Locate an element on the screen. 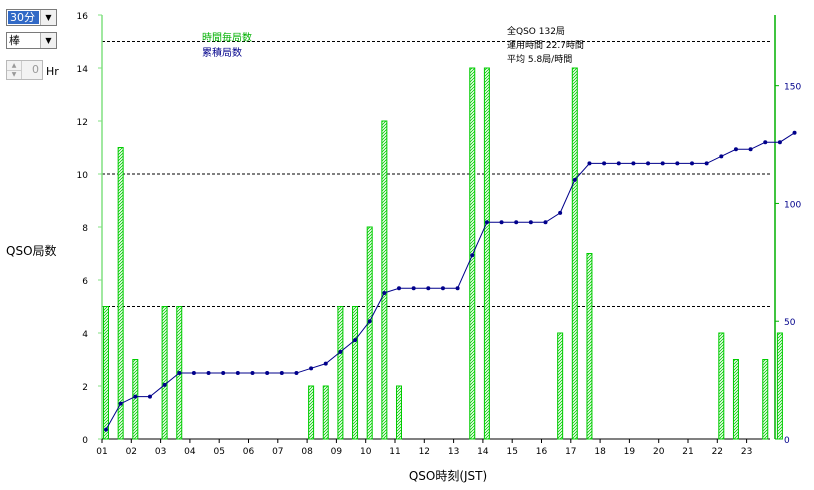 This screenshot has width=814, height=490. x-axis-tick-label: 11 is located at coordinates (394, 452).